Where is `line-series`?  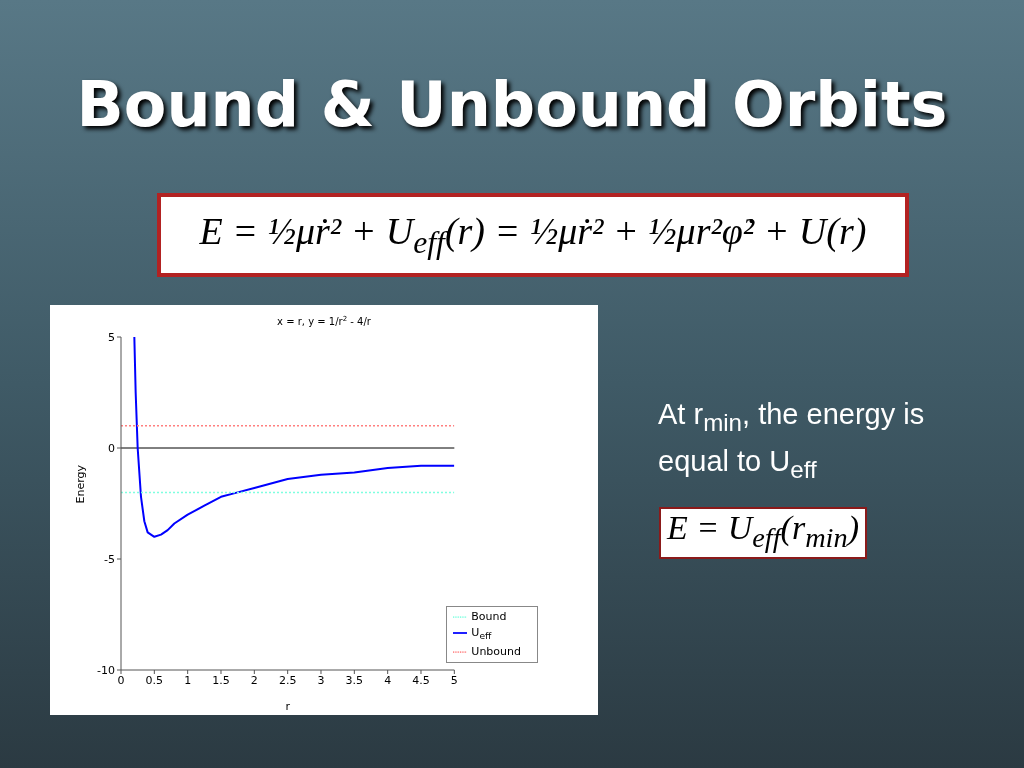
line-series is located at coordinates (294, 437).